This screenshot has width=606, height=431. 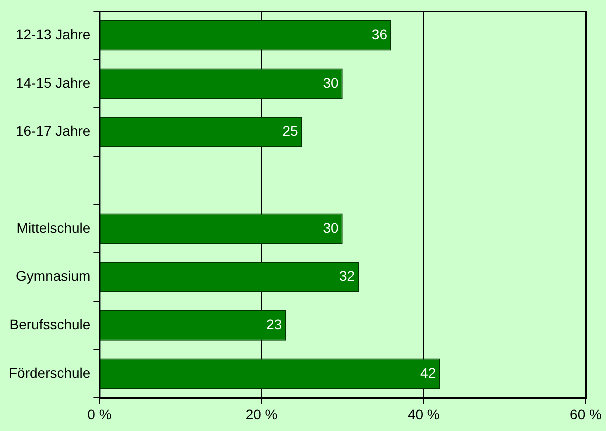 What do you see at coordinates (262, 414) in the screenshot?
I see `x-tick-label: 20 %` at bounding box center [262, 414].